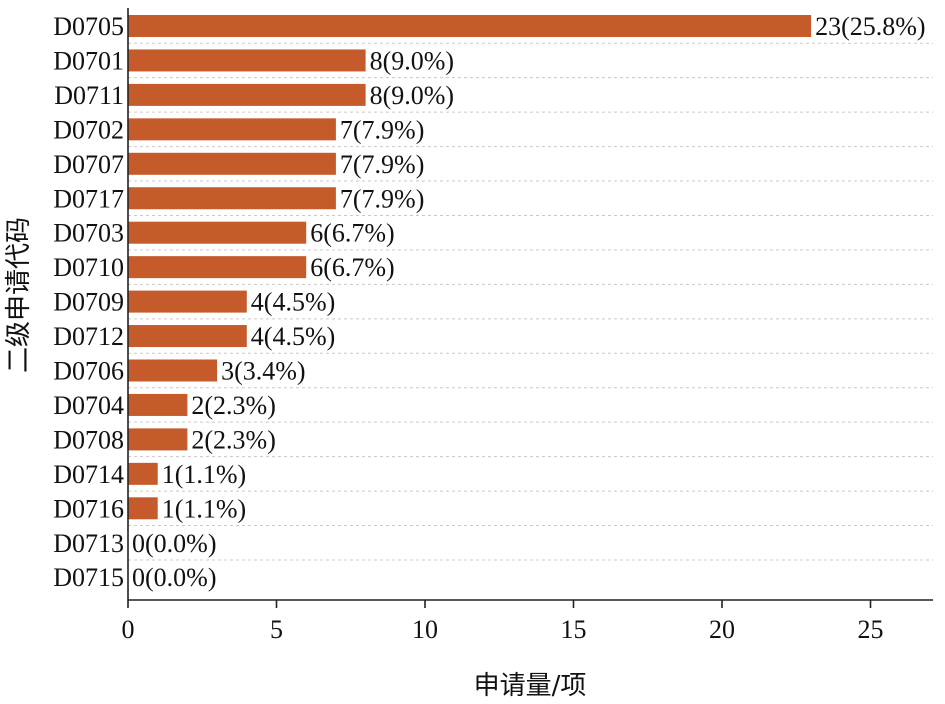  I want to click on category-label: D0703, so click(88, 233).